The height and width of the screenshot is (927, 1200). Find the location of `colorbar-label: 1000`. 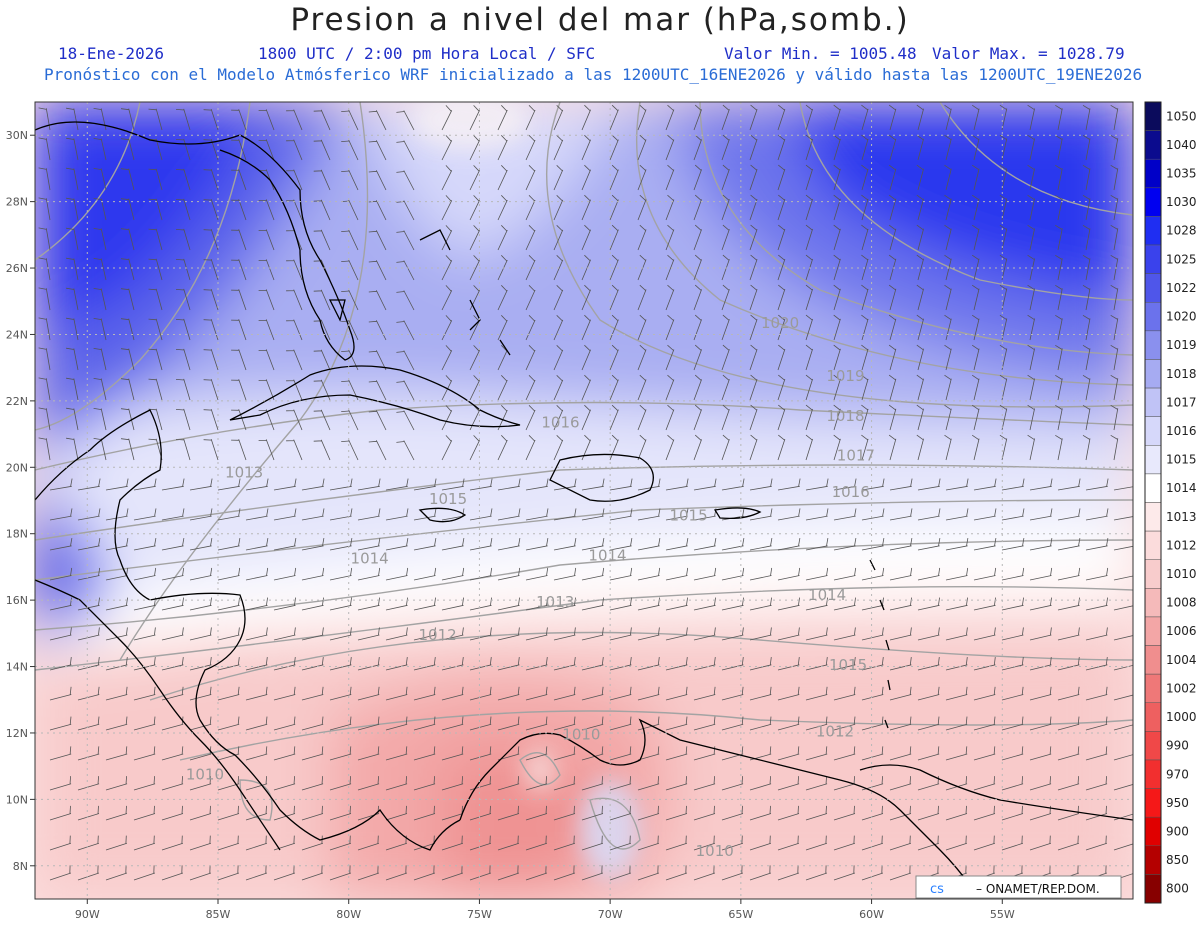

colorbar-label: 1000 is located at coordinates (1181, 717).